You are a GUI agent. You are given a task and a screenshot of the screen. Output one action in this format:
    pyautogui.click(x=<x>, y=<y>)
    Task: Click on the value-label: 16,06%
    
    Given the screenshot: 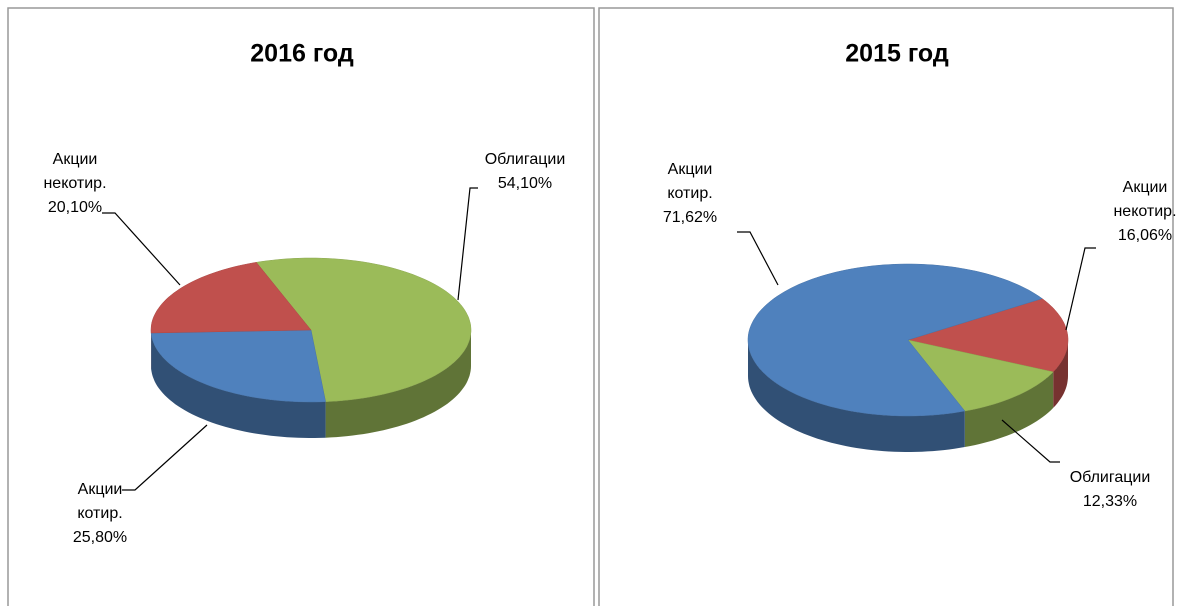 What is the action you would take?
    pyautogui.click(x=1145, y=235)
    